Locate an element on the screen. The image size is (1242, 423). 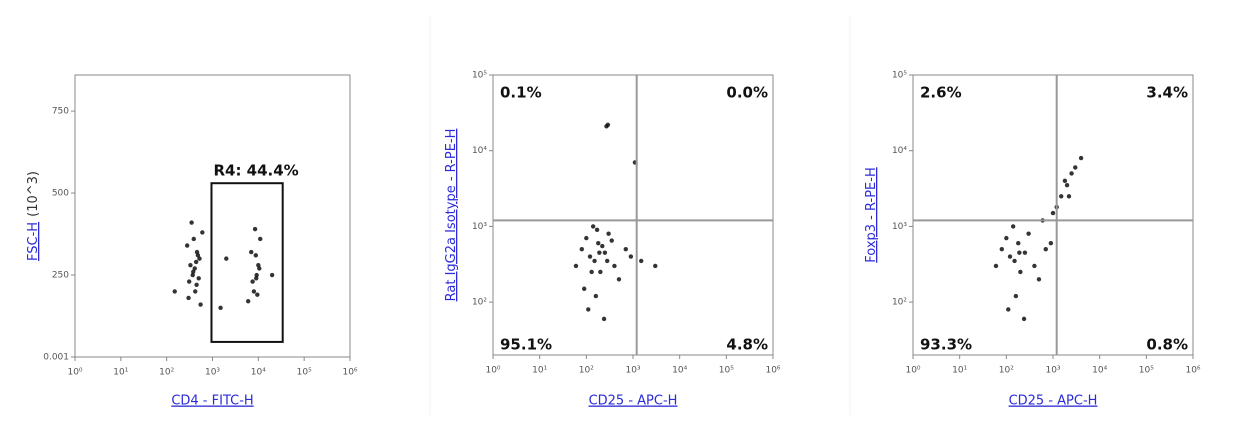
y-axis-label-link: Foxp3 - R-PE-H is located at coordinates (871, 214).